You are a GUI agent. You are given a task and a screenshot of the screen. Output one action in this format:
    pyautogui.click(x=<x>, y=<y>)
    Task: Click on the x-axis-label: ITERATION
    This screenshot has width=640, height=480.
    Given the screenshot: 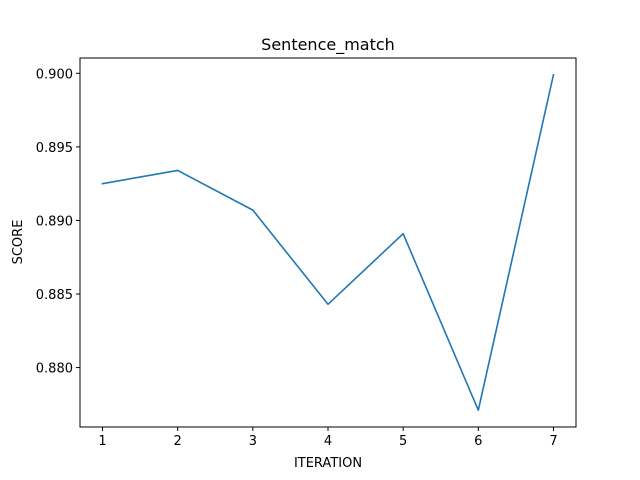 What is the action you would take?
    pyautogui.click(x=328, y=463)
    